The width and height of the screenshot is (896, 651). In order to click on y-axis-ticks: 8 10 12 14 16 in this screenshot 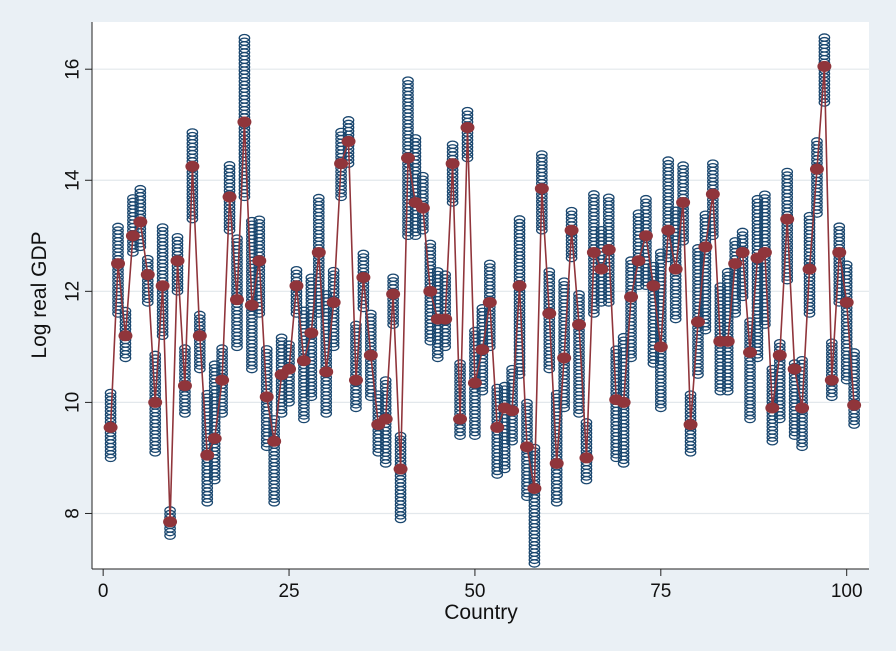, I will do `click(77, 289)`.